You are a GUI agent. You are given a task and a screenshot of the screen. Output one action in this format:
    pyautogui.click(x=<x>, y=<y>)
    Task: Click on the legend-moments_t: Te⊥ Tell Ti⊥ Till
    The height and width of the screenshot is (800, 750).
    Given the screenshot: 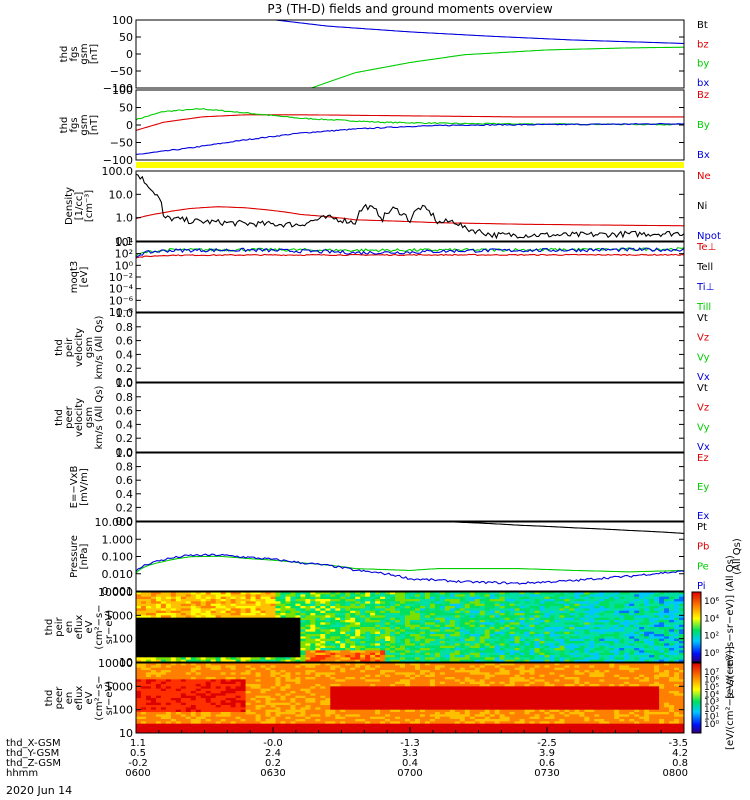 What is the action you would take?
    pyautogui.click(x=706, y=277)
    